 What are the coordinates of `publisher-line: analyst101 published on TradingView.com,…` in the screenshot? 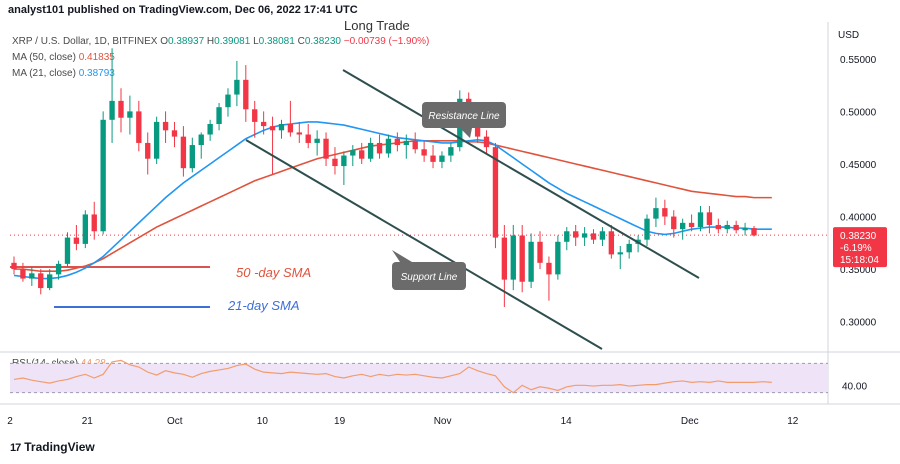 It's located at (183, 10).